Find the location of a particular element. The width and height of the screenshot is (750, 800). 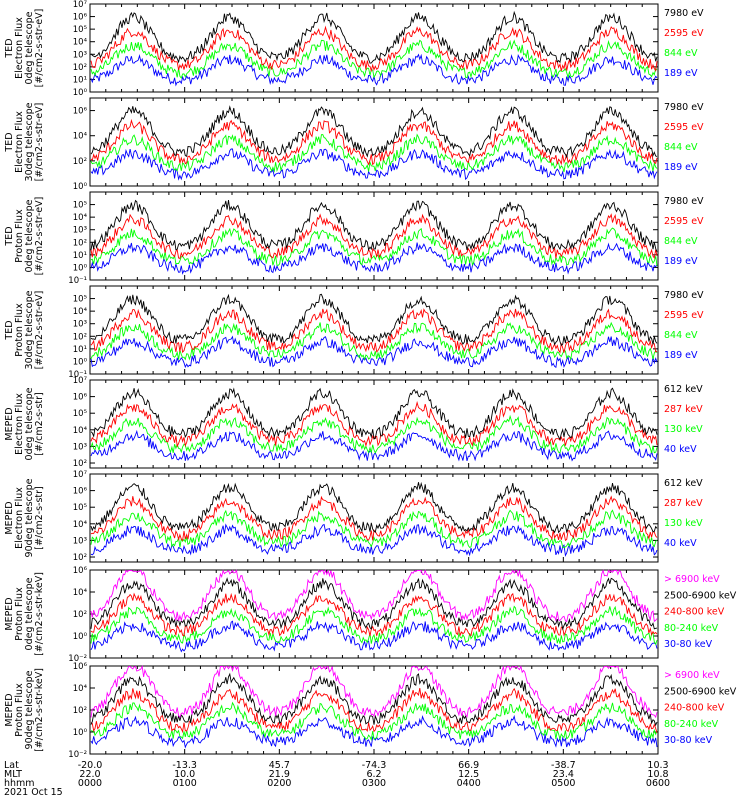

footer-value: 0100 is located at coordinates (185, 783).